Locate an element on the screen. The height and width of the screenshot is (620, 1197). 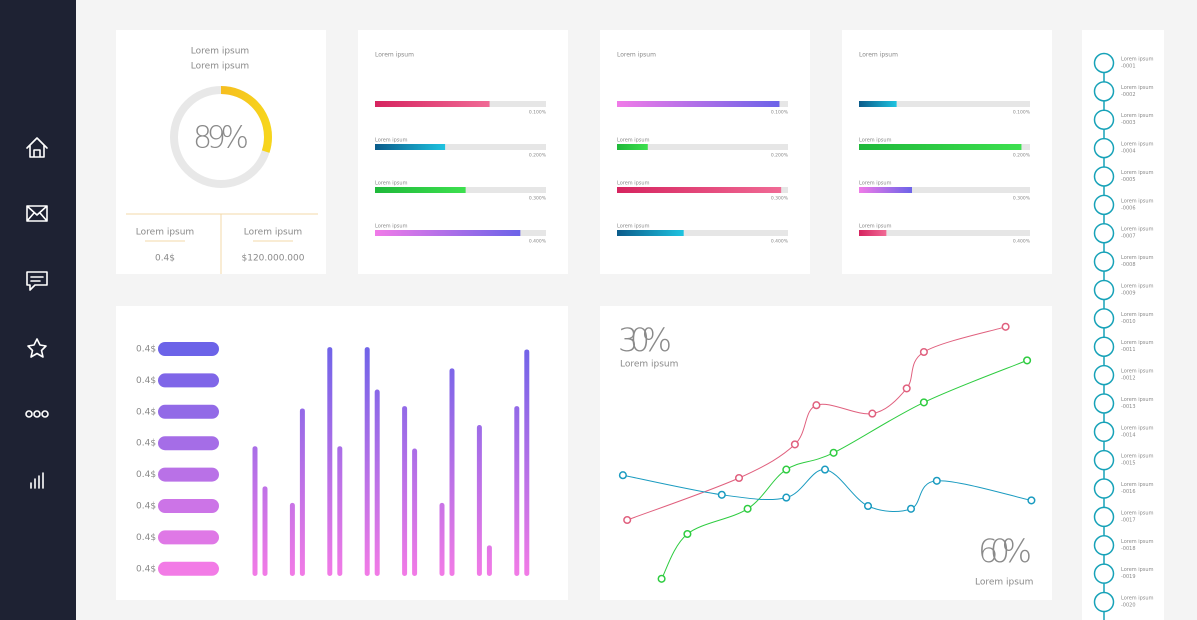
callout-value: 60% is located at coordinates (1005, 551).